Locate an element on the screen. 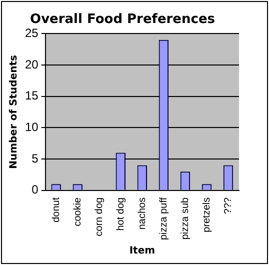 The image size is (269, 265). chart-title: Overall Food Preferences is located at coordinates (123, 20).